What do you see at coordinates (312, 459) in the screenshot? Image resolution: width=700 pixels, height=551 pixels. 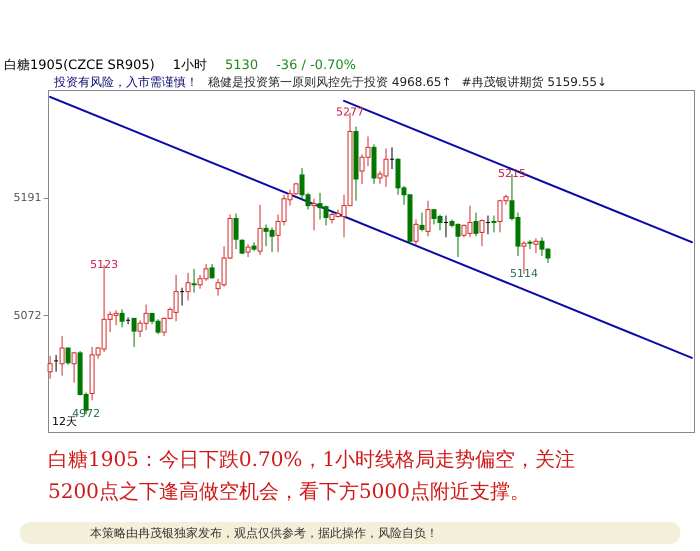 I see `text: 白糖1905：今日下跌0.70%，1小时线格局走势偏空，关注` at bounding box center [312, 459].